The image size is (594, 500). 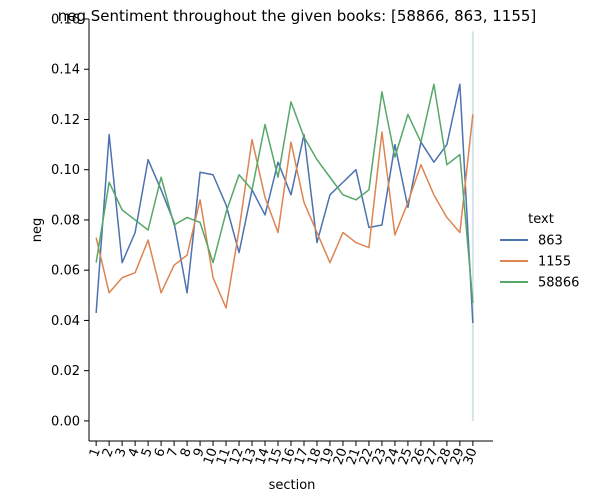 I want to click on y-tick-label: 0.14, so click(x=65, y=70).